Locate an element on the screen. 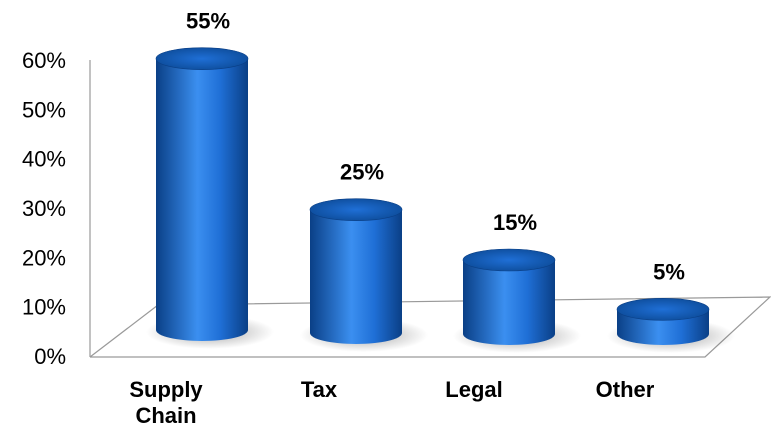 The height and width of the screenshot is (432, 771). data-label: 25% is located at coordinates (362, 172).